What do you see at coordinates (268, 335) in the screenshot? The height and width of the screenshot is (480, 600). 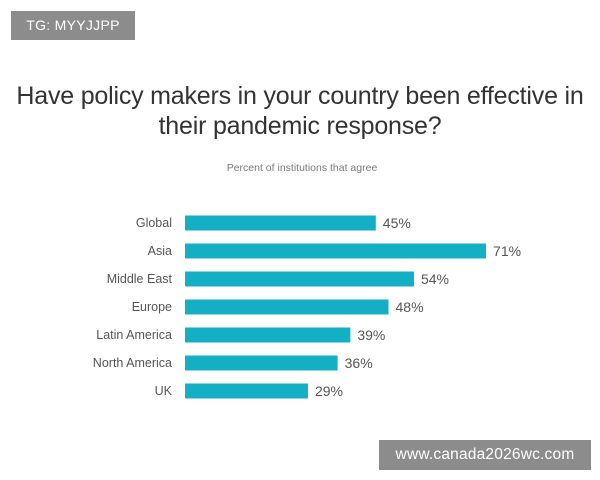 I see `bar-latin-america` at bounding box center [268, 335].